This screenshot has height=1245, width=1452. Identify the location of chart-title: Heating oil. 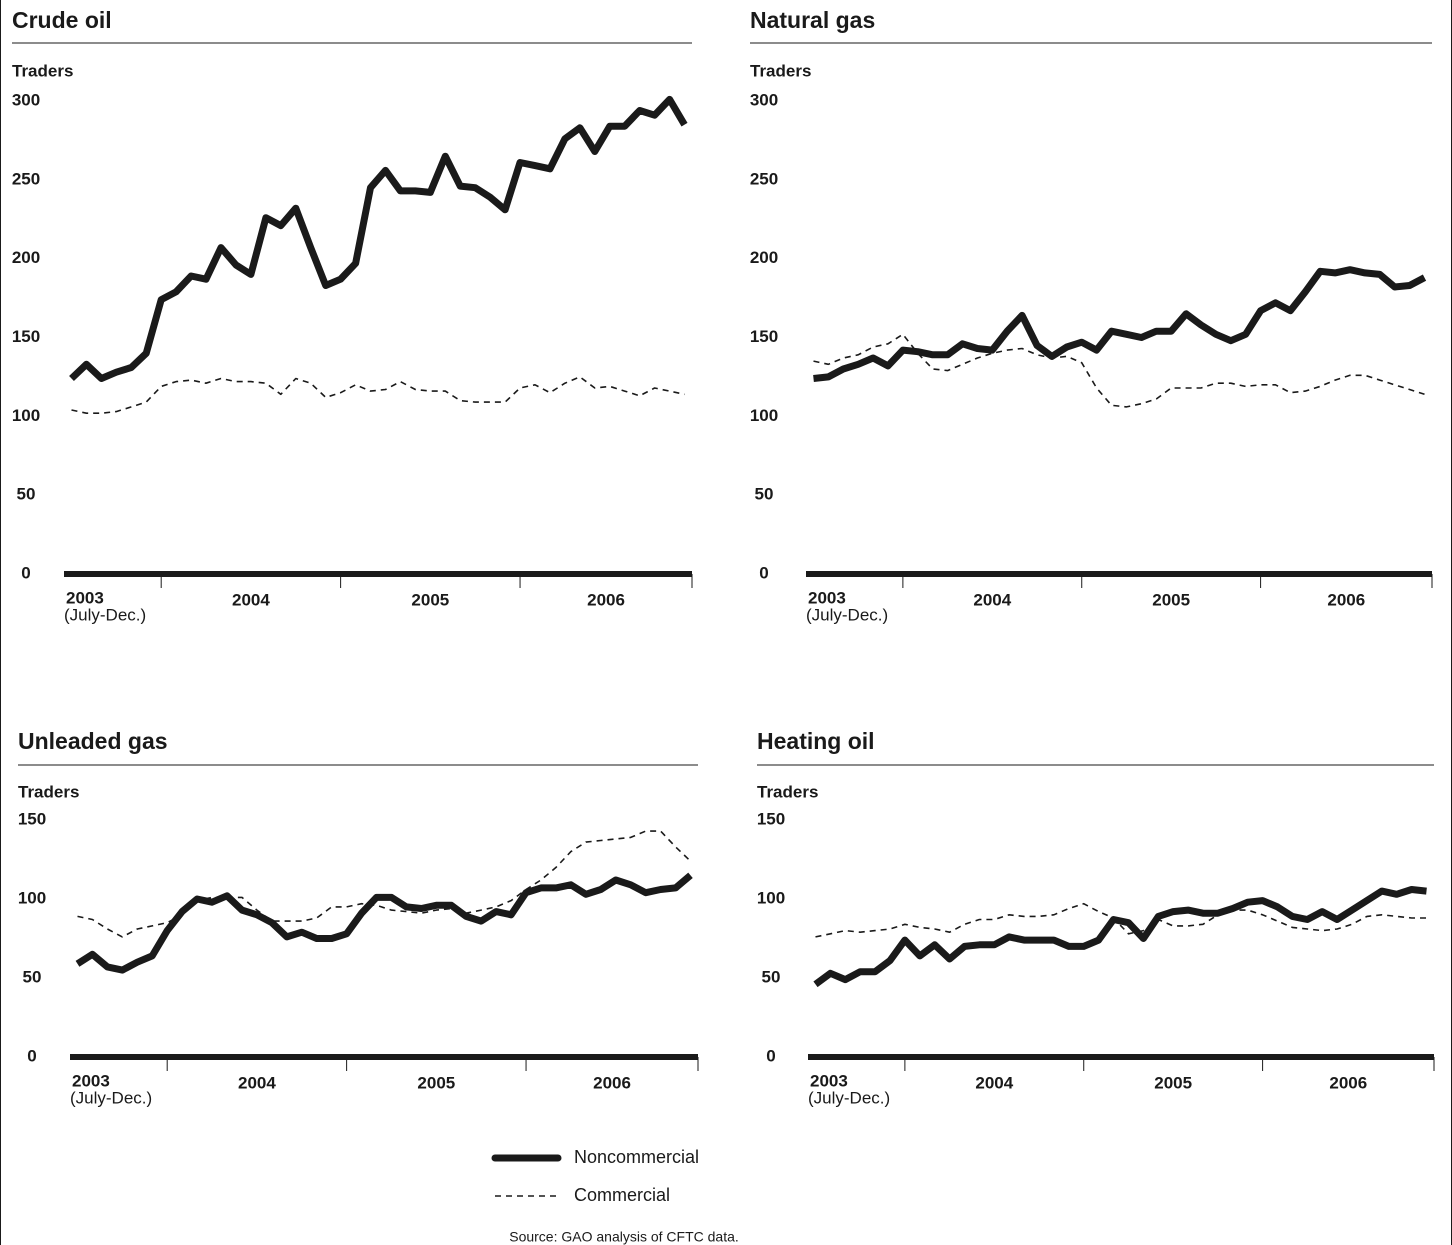
(816, 741).